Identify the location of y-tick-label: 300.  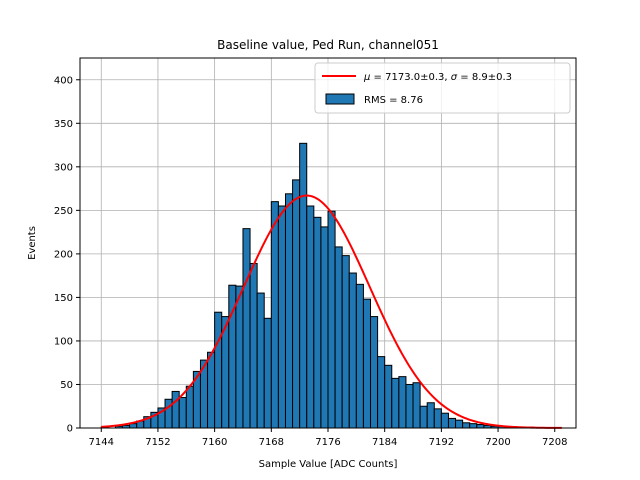
(63, 167).